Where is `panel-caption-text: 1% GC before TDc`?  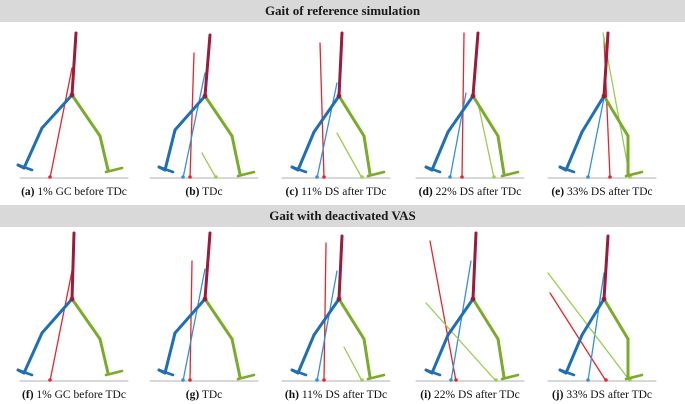 panel-caption-text: 1% GC before TDc is located at coordinates (81, 192).